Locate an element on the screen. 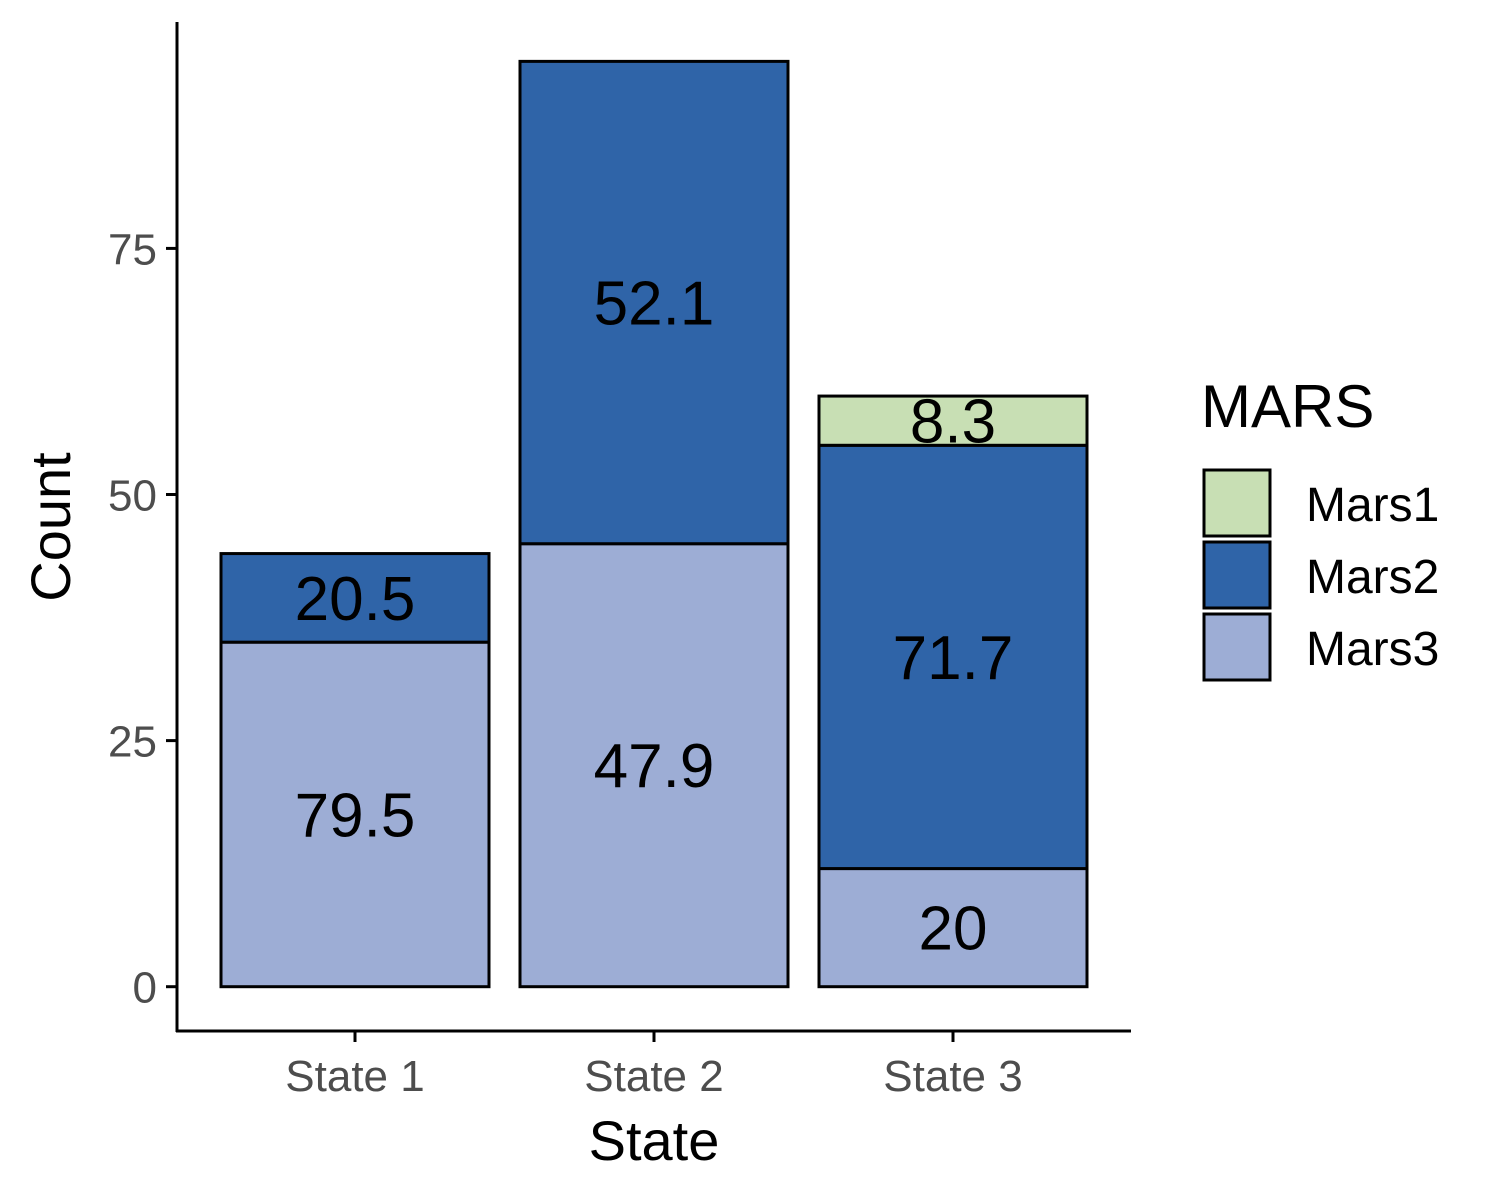 This screenshot has width=1500, height=1200. x-tick-label: State 3 is located at coordinates (952, 1076).